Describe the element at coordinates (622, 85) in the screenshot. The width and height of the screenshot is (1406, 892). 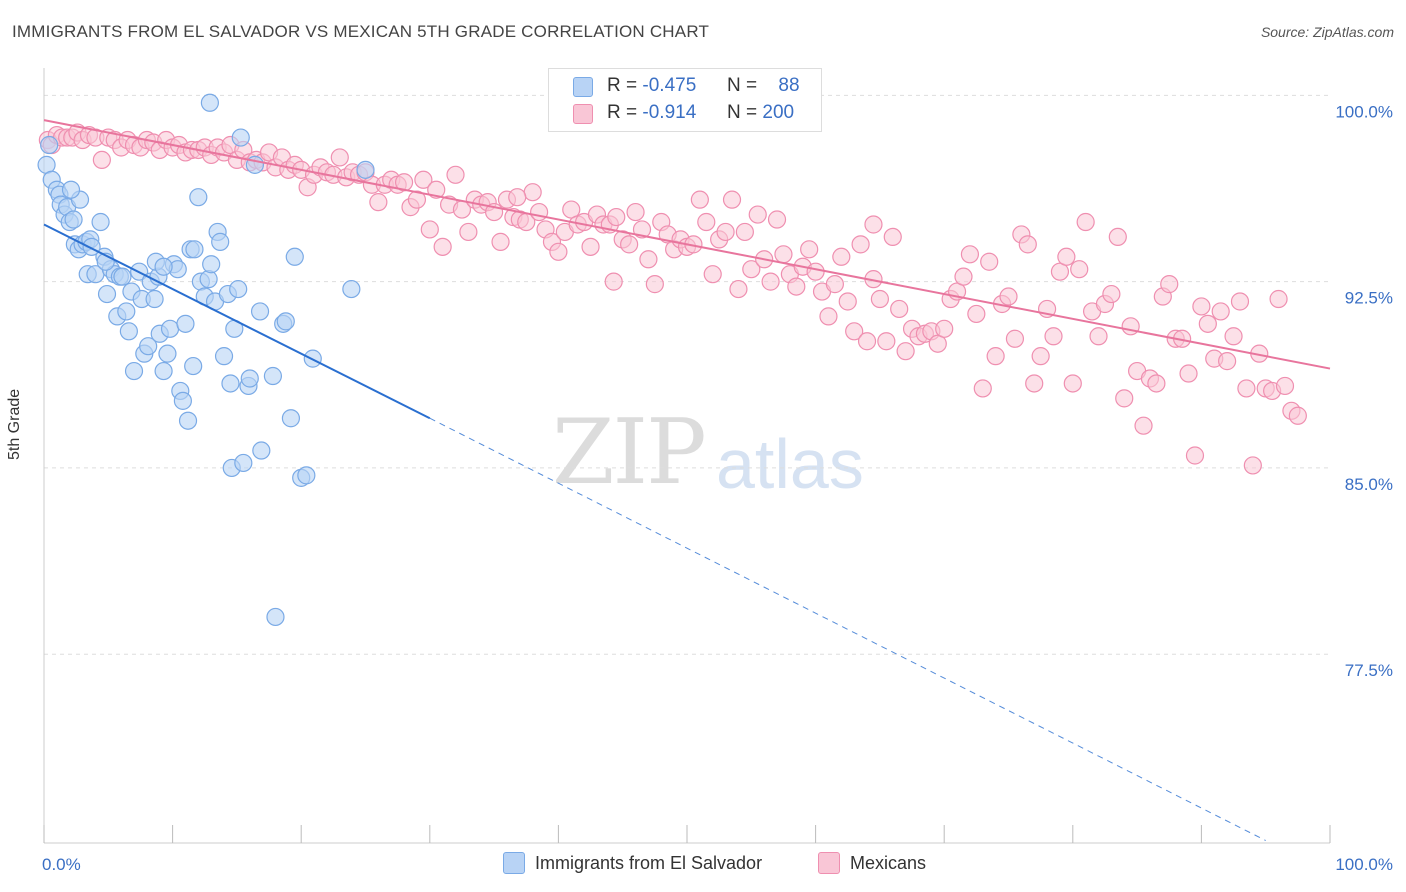
I see `legend-r-label-1: R =` at that location.